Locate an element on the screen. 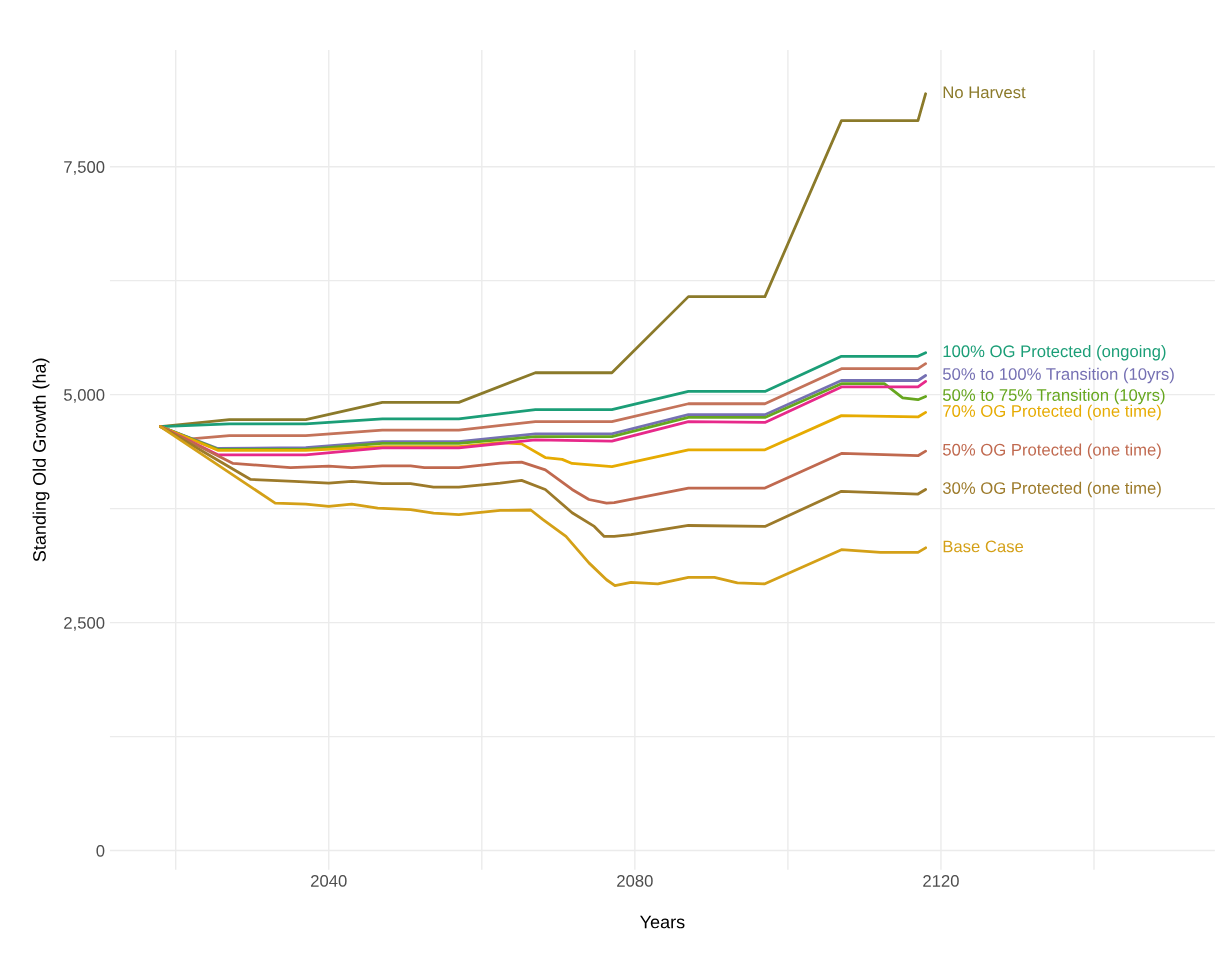  y-tick-label: 0 is located at coordinates (100, 850).